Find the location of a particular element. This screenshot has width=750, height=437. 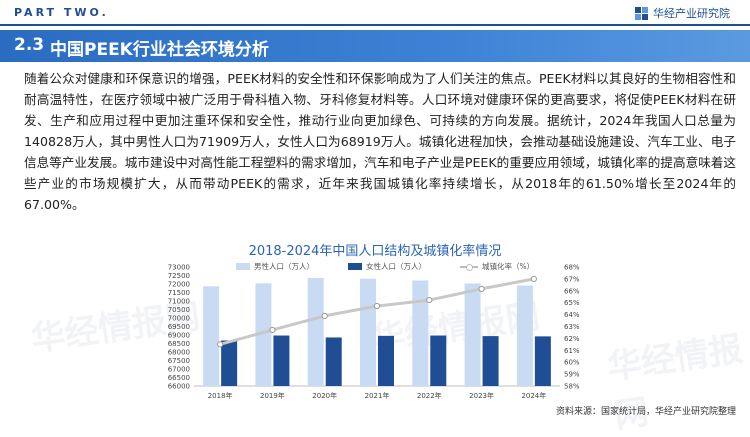

section-title: 中国PEEK行业社会环境分析 is located at coordinates (159, 50).